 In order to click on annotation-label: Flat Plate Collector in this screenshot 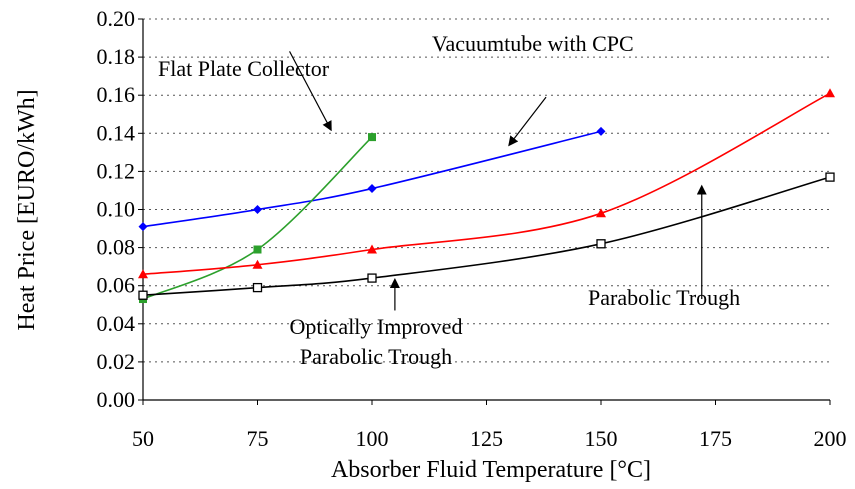, I will do `click(244, 68)`.